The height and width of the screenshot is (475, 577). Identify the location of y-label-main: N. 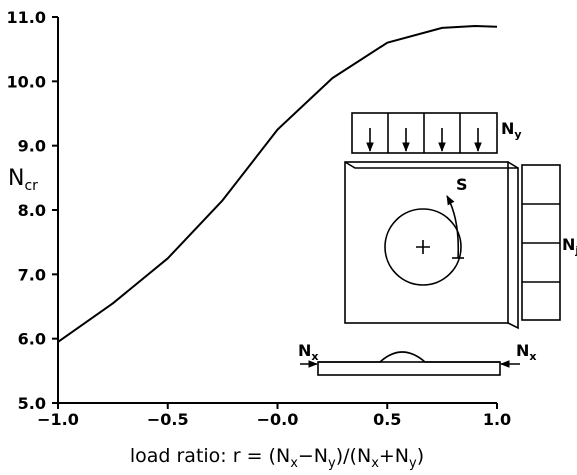
(16, 178).